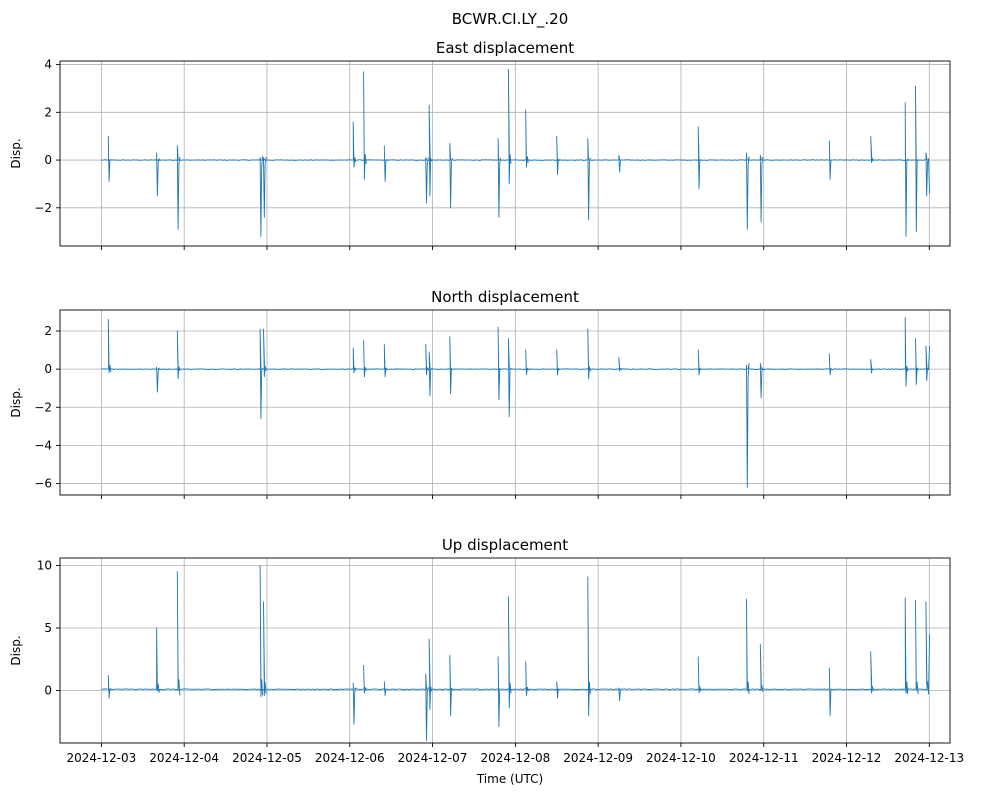  I want to click on y-tick-label: −4, so click(43, 445).